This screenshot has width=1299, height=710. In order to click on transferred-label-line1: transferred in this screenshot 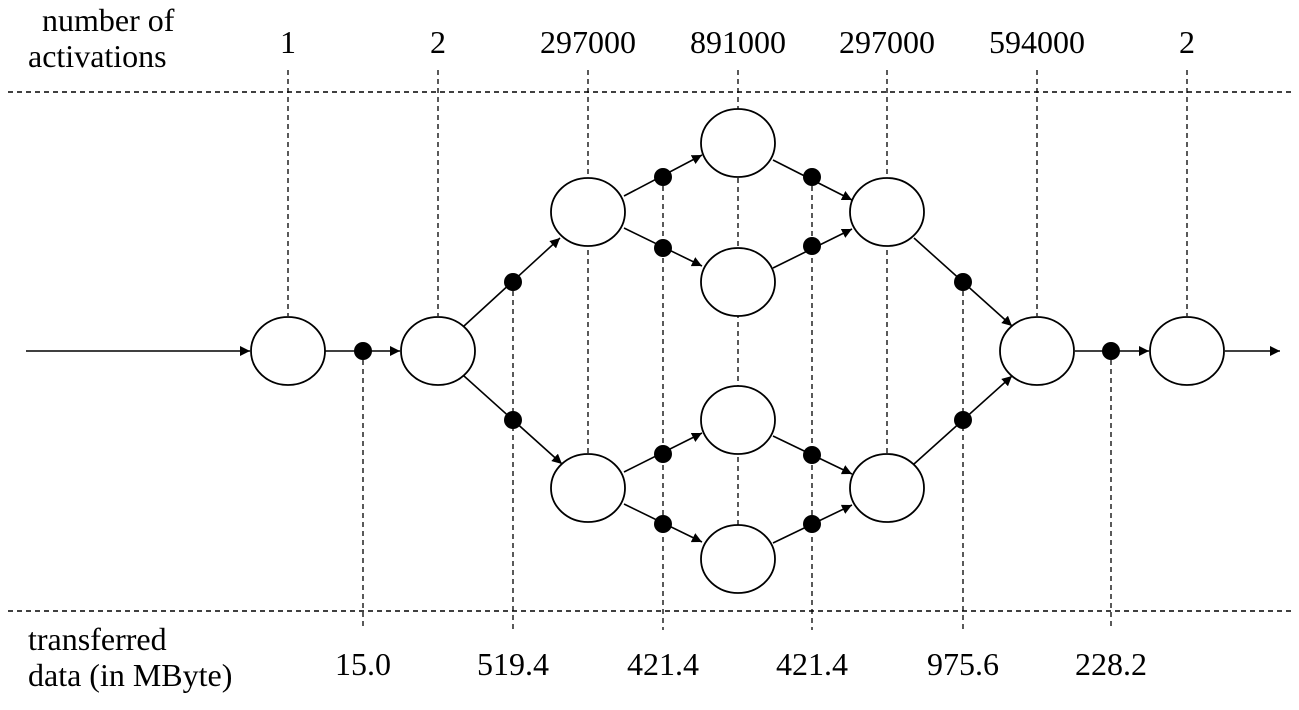, I will do `click(97, 639)`.